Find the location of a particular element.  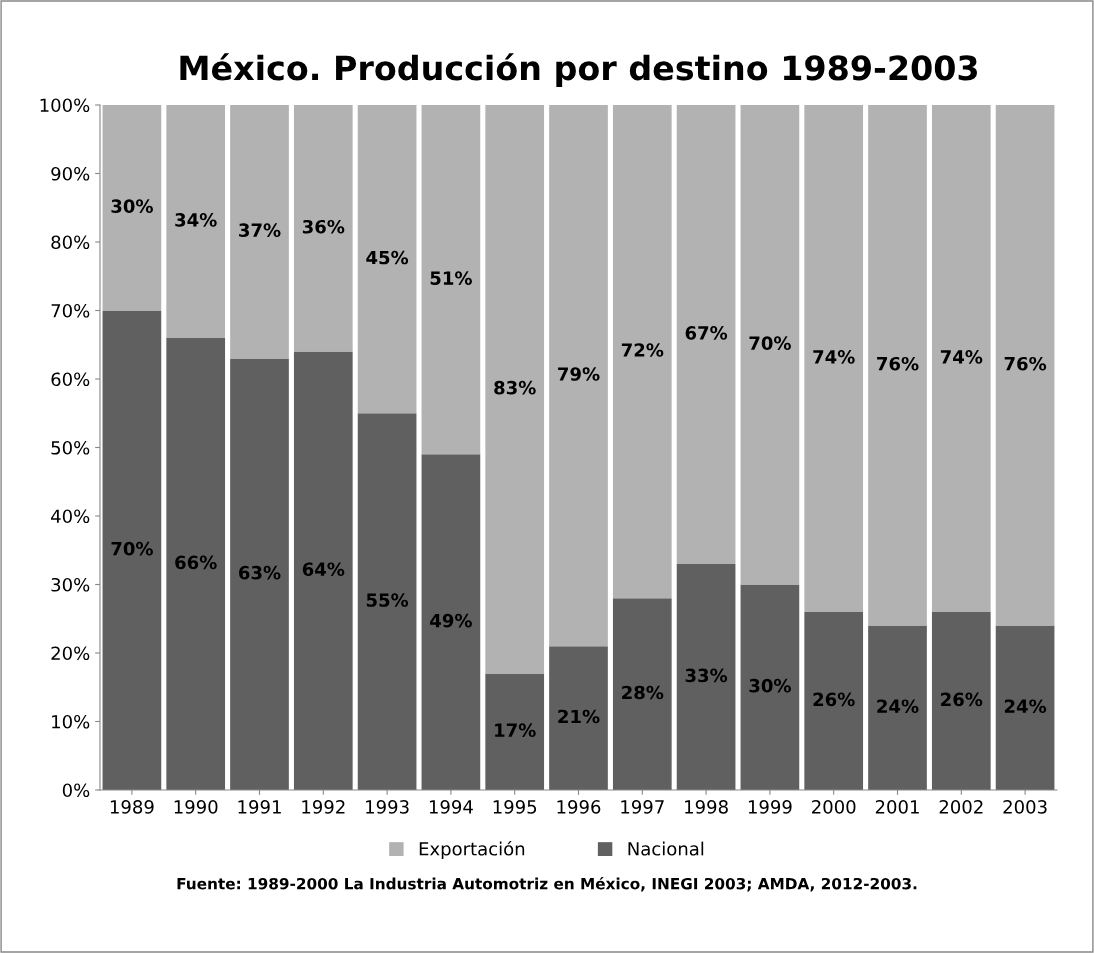

x-tick-label: 1989 is located at coordinates (132, 807).